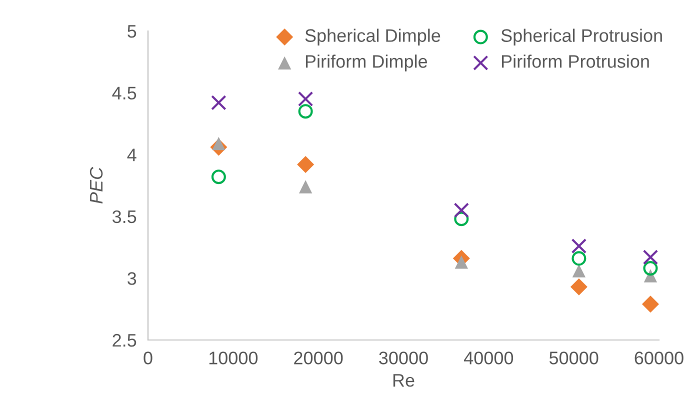  I want to click on x-axis-title: Re, so click(403, 380).